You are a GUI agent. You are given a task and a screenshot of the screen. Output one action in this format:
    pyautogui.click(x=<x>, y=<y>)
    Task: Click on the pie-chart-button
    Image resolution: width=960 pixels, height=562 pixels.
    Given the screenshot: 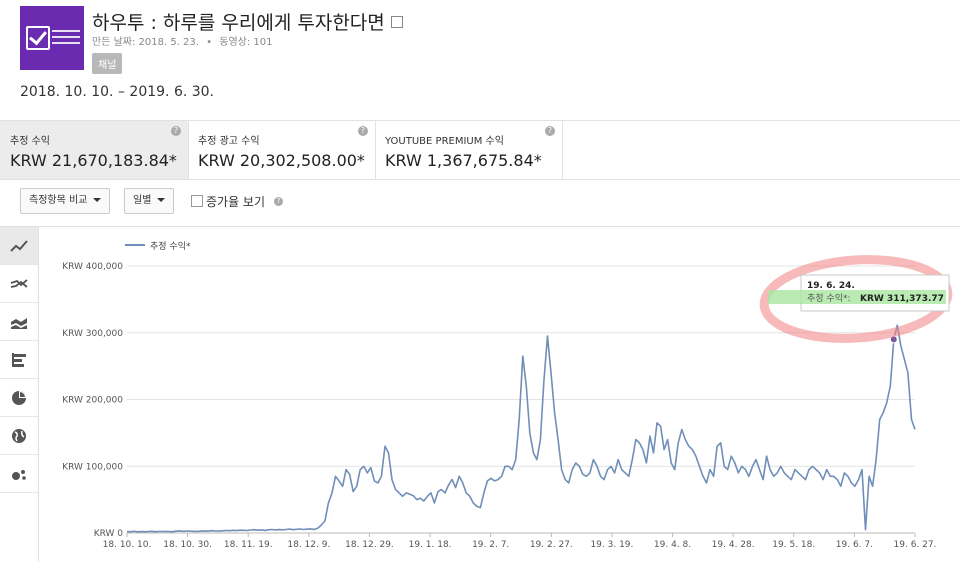 What is the action you would take?
    pyautogui.click(x=19, y=398)
    